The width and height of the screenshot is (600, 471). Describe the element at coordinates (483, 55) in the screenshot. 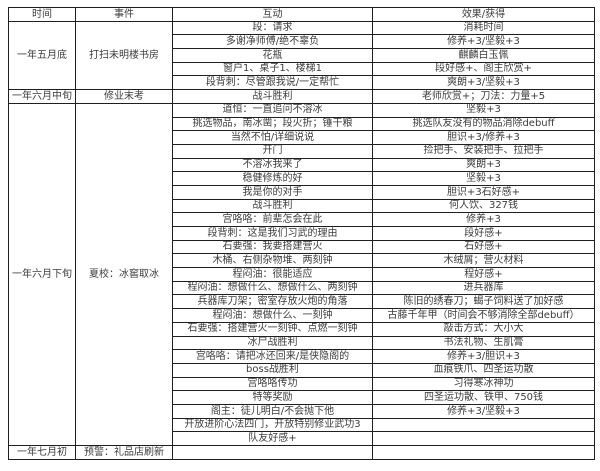

I see `effect-cell: 麒麟白玉佩` at that location.